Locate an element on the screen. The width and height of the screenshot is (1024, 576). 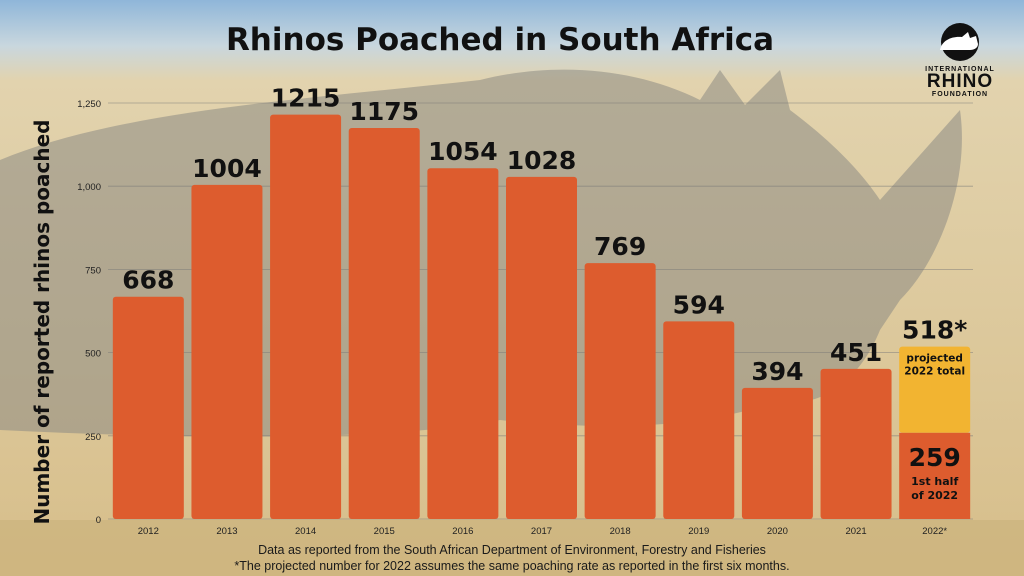
value-label: 1215 is located at coordinates (306, 98).